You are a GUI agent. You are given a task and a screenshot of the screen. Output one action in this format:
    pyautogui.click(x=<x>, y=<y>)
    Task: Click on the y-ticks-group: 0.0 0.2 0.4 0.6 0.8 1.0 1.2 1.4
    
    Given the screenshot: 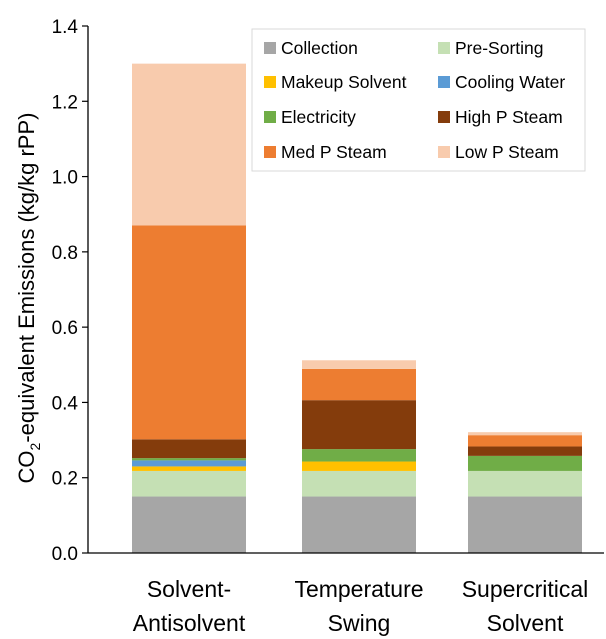 What is the action you would take?
    pyautogui.click(x=70, y=291)
    